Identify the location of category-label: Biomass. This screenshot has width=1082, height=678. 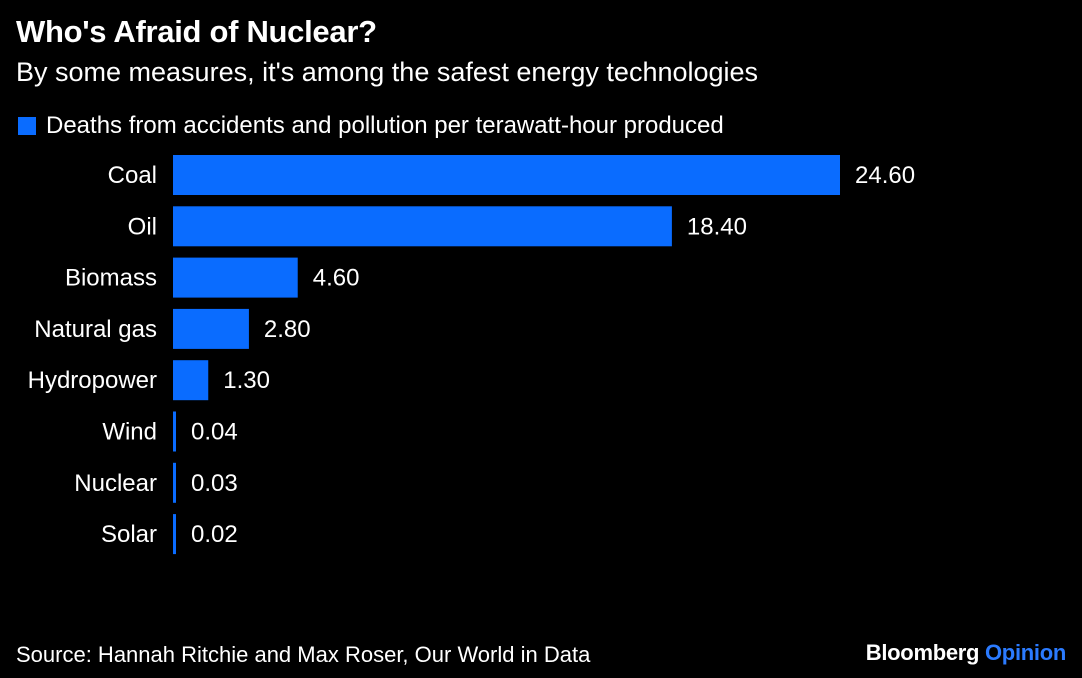
(111, 278).